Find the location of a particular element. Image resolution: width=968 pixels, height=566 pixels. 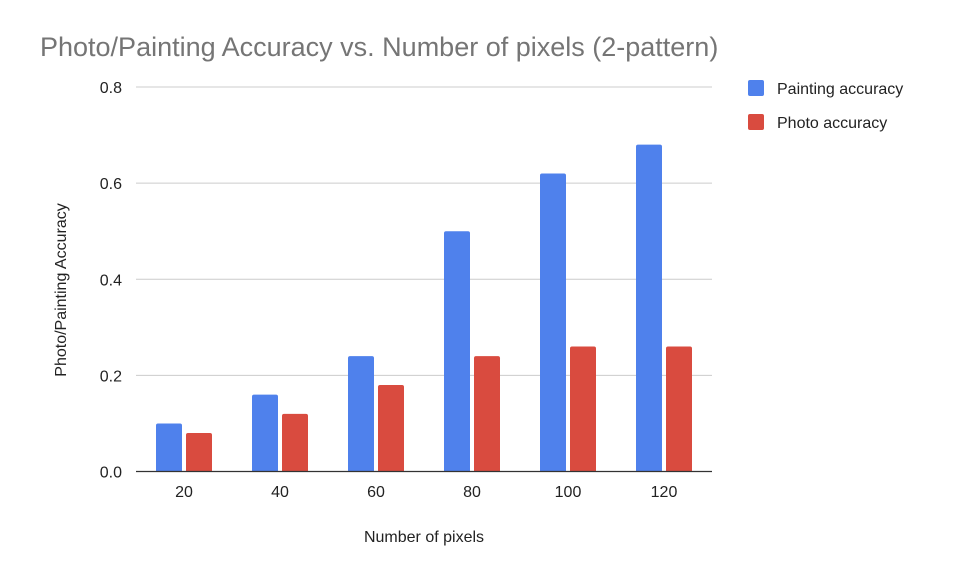

y-tick-labels: 0.0 0.2 0.4 0.6 0.8 is located at coordinates (111, 281).